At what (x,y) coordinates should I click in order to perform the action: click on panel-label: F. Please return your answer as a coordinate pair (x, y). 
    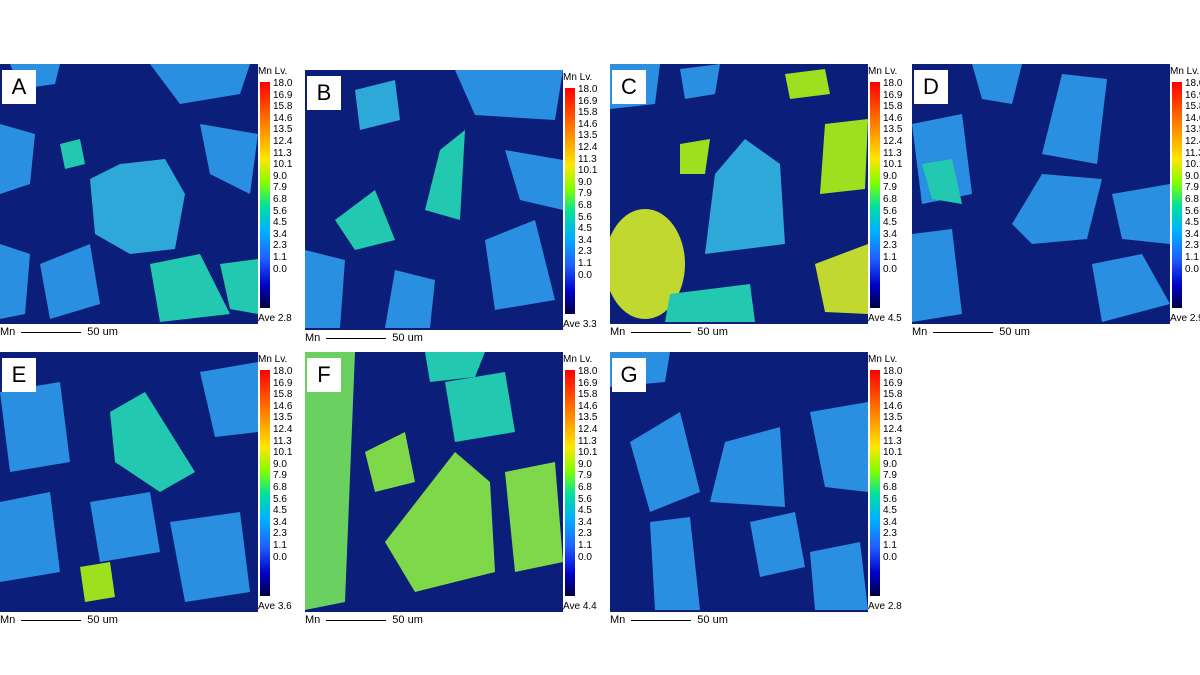
    Looking at the image, I should click on (324, 375).